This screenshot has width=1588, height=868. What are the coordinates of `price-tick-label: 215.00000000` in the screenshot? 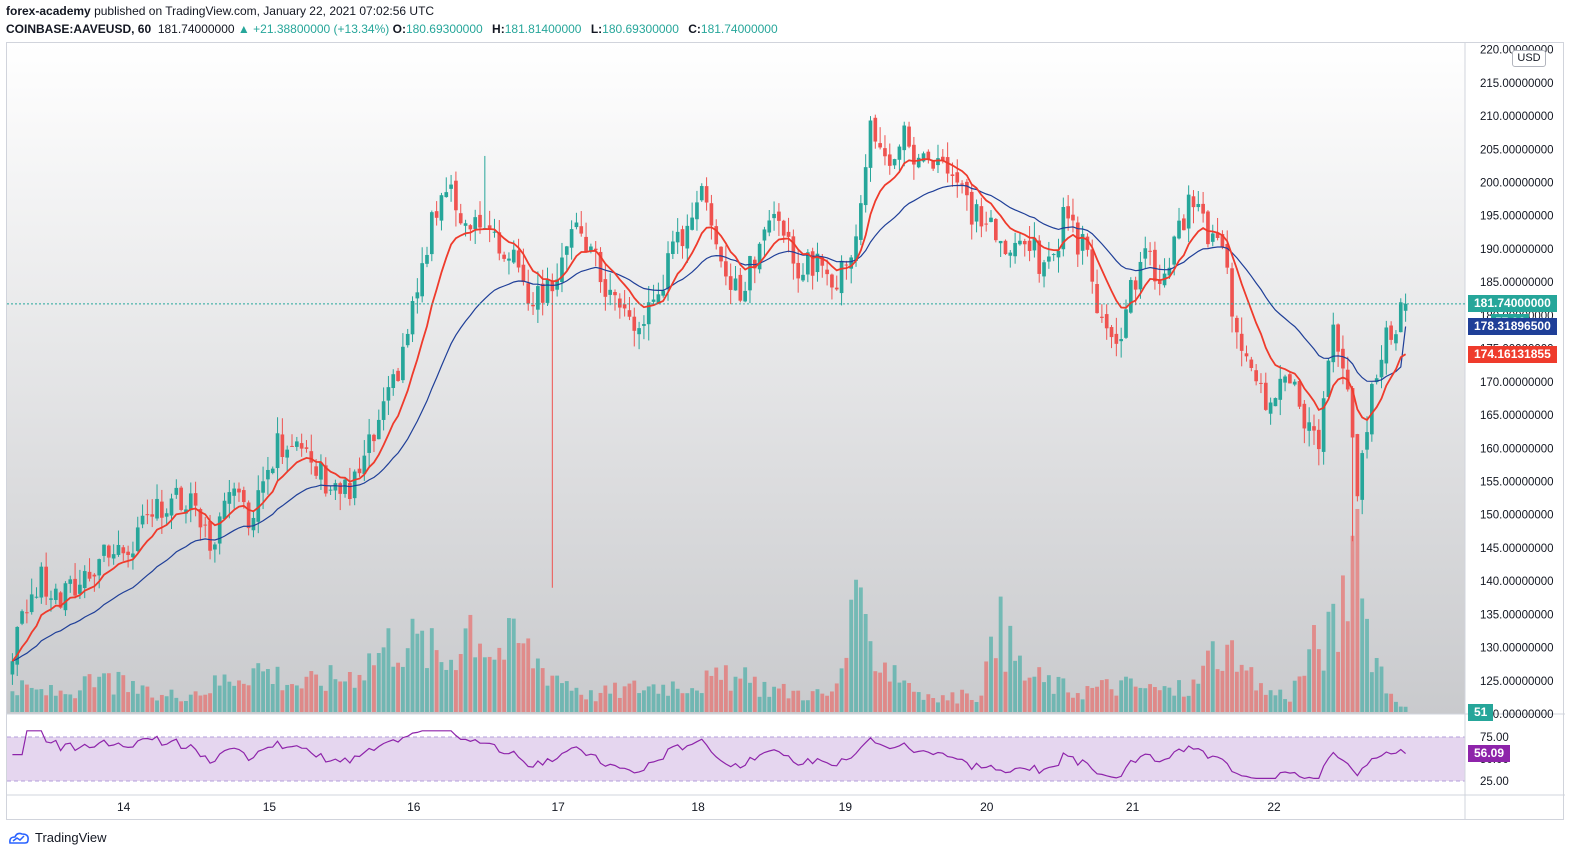 It's located at (1517, 84).